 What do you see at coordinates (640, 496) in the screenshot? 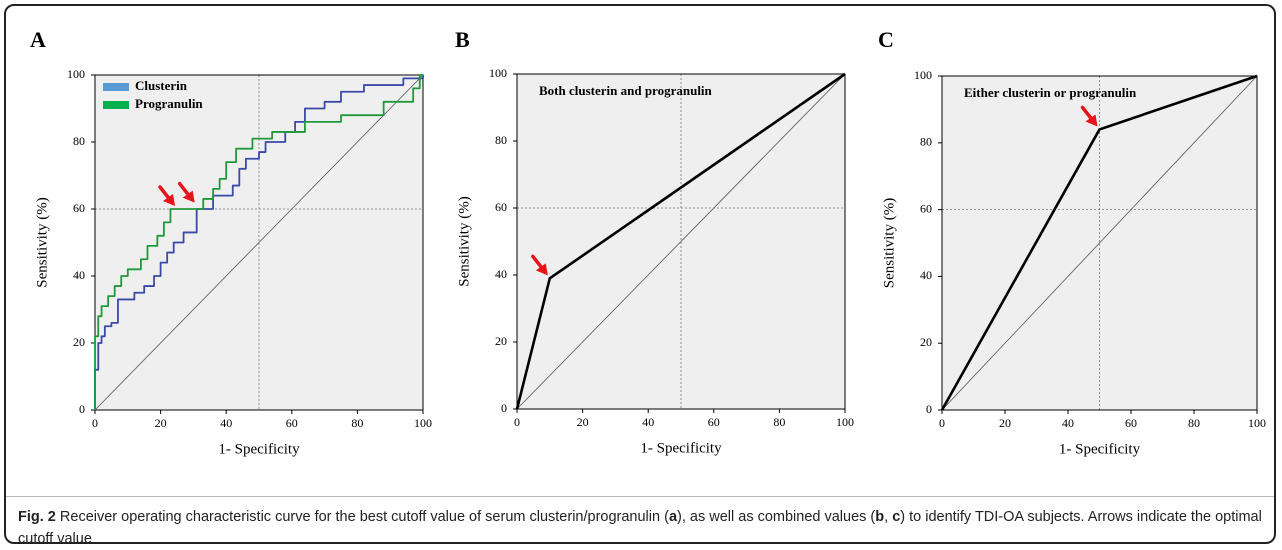
I see `separator` at bounding box center [640, 496].